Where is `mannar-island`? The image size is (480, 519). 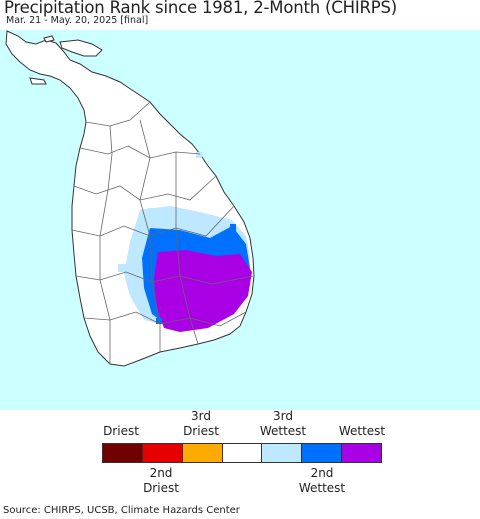
mannar-island is located at coordinates (38, 81).